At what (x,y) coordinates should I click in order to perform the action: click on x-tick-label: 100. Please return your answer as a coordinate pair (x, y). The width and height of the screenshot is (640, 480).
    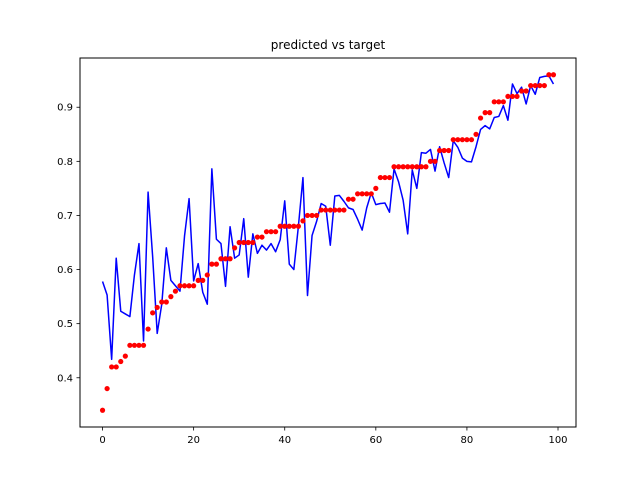
    Looking at the image, I should click on (557, 440).